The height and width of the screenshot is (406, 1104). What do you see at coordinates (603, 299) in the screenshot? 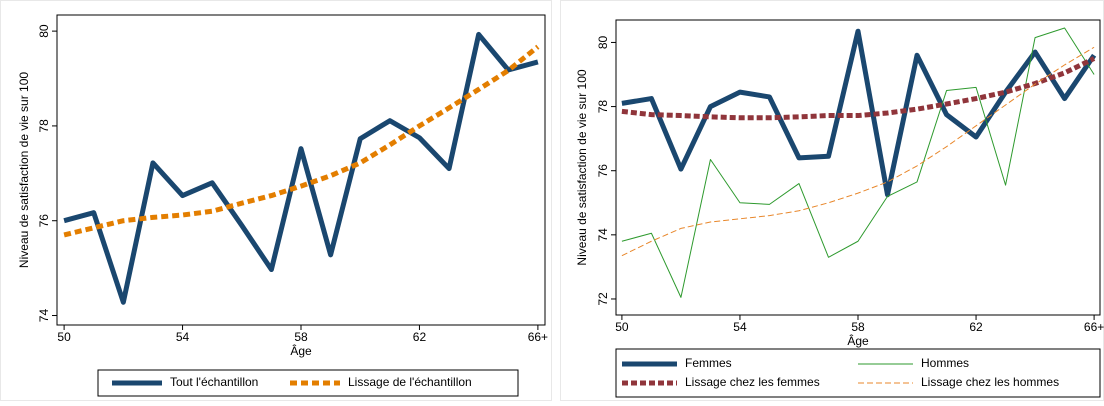
I see `y-tick-label: 72` at bounding box center [603, 299].